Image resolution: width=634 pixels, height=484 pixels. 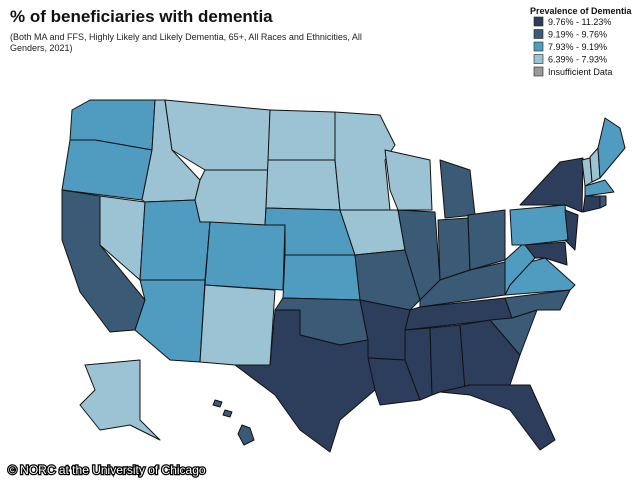 What do you see at coordinates (141, 16) in the screenshot?
I see `title: % of beneficiaries with dementia` at bounding box center [141, 16].